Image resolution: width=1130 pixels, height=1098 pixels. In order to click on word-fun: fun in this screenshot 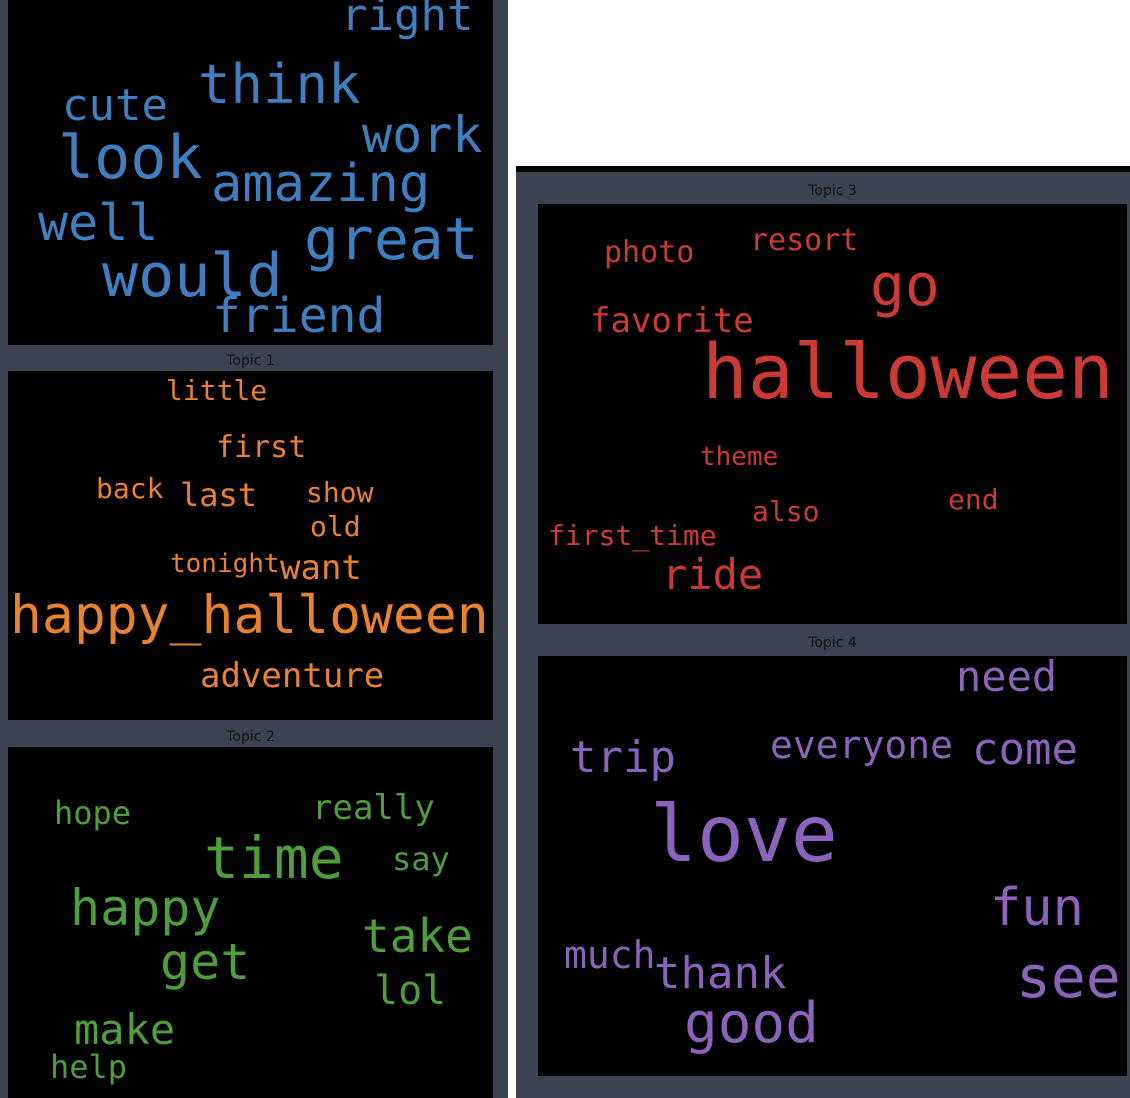, I will do `click(1037, 908)`.